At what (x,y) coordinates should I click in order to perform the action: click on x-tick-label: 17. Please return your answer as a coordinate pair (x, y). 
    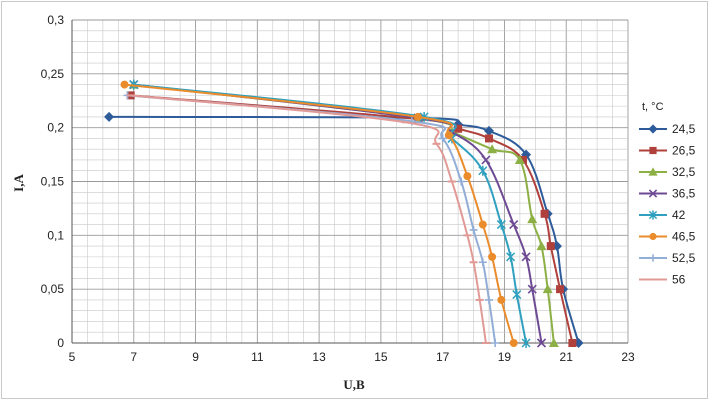
    Looking at the image, I should click on (443, 357).